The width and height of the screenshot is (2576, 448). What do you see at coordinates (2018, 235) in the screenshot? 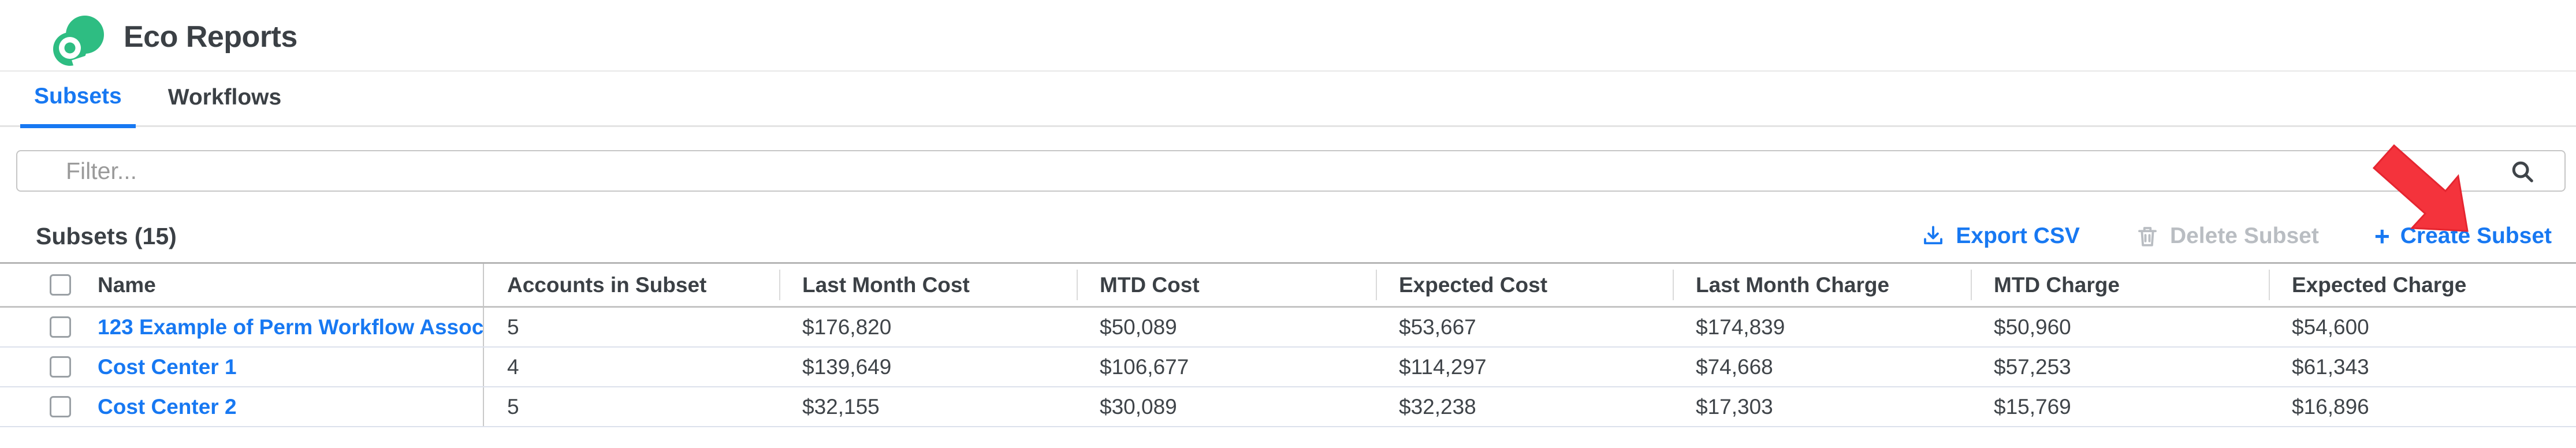
I see `export-csv-label: Export CSV` at bounding box center [2018, 235].